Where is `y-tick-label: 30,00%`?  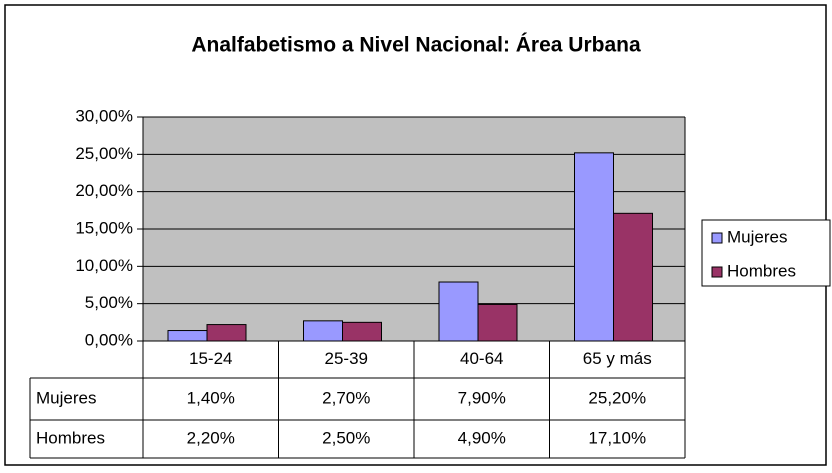
y-tick-label: 30,00% is located at coordinates (104, 115).